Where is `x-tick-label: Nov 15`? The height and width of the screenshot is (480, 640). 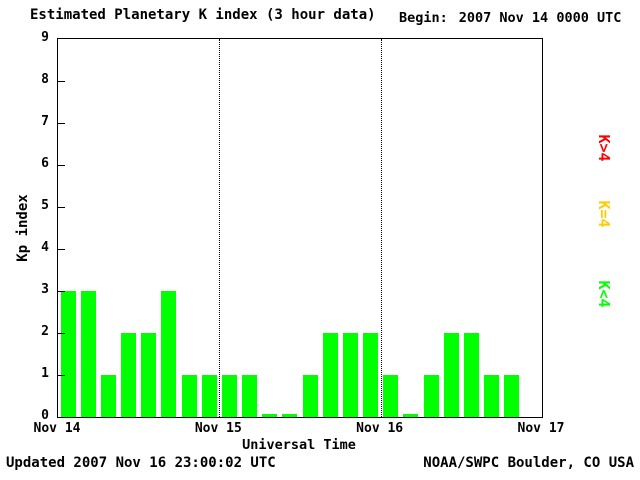
x-tick-label: Nov 15 is located at coordinates (218, 428).